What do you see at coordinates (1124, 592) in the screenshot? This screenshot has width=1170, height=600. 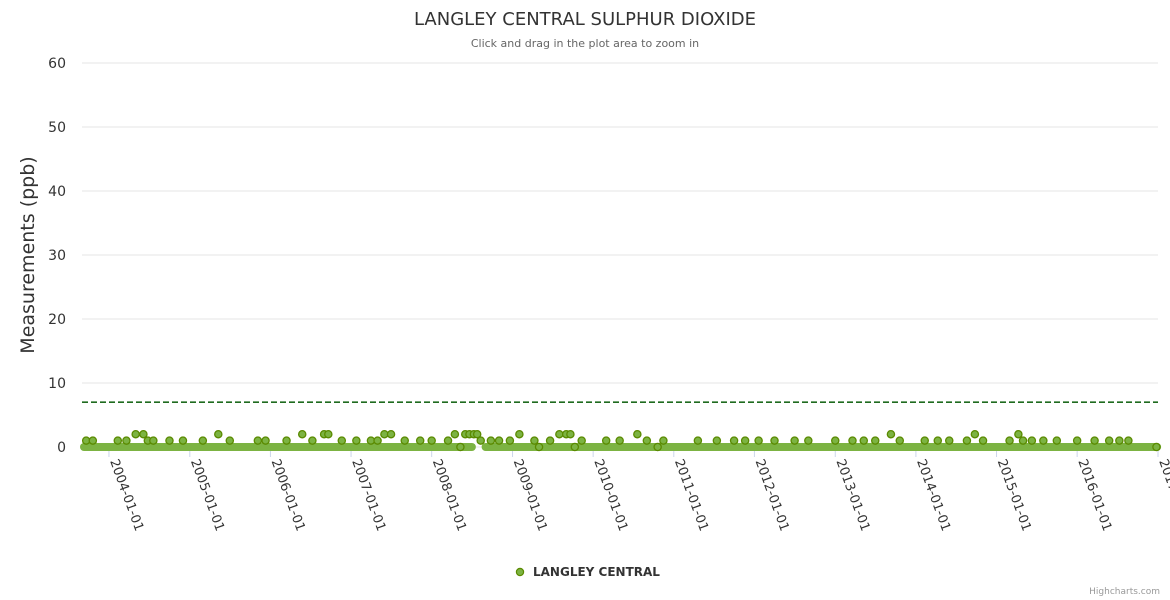 I see `credits-link: Highcharts.com` at bounding box center [1124, 592].